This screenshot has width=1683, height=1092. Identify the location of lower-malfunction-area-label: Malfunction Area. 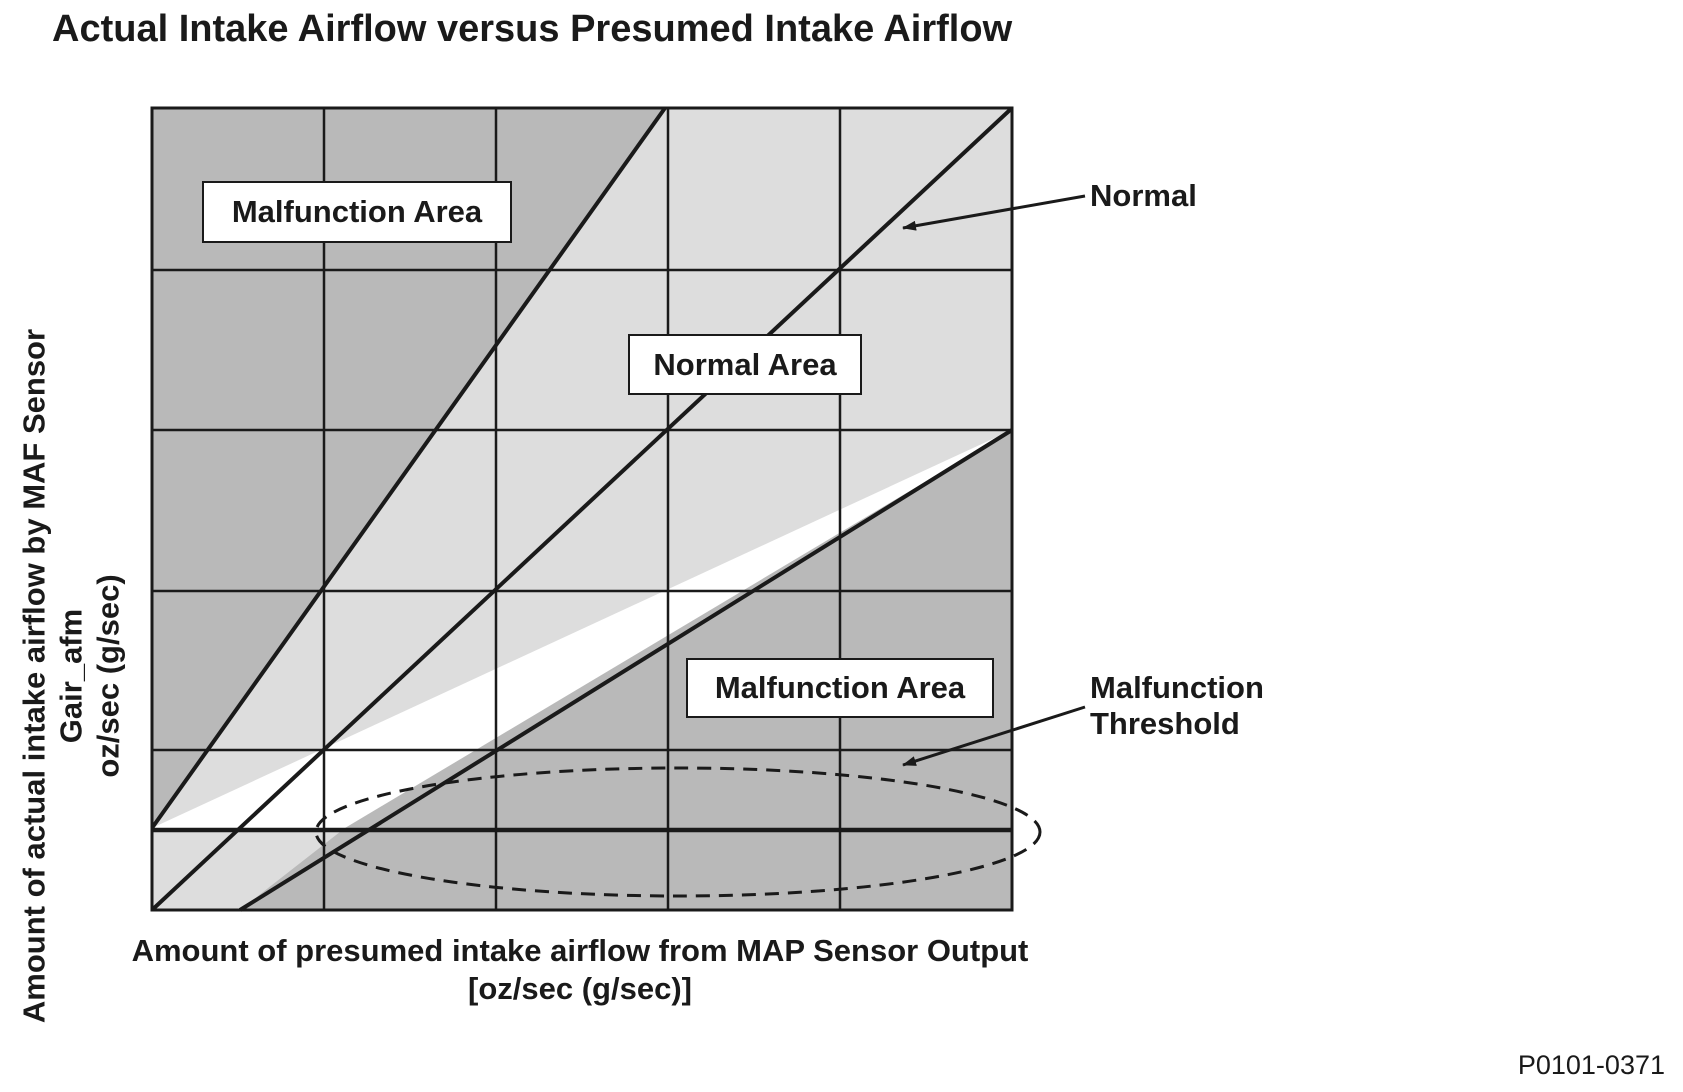
(840, 688).